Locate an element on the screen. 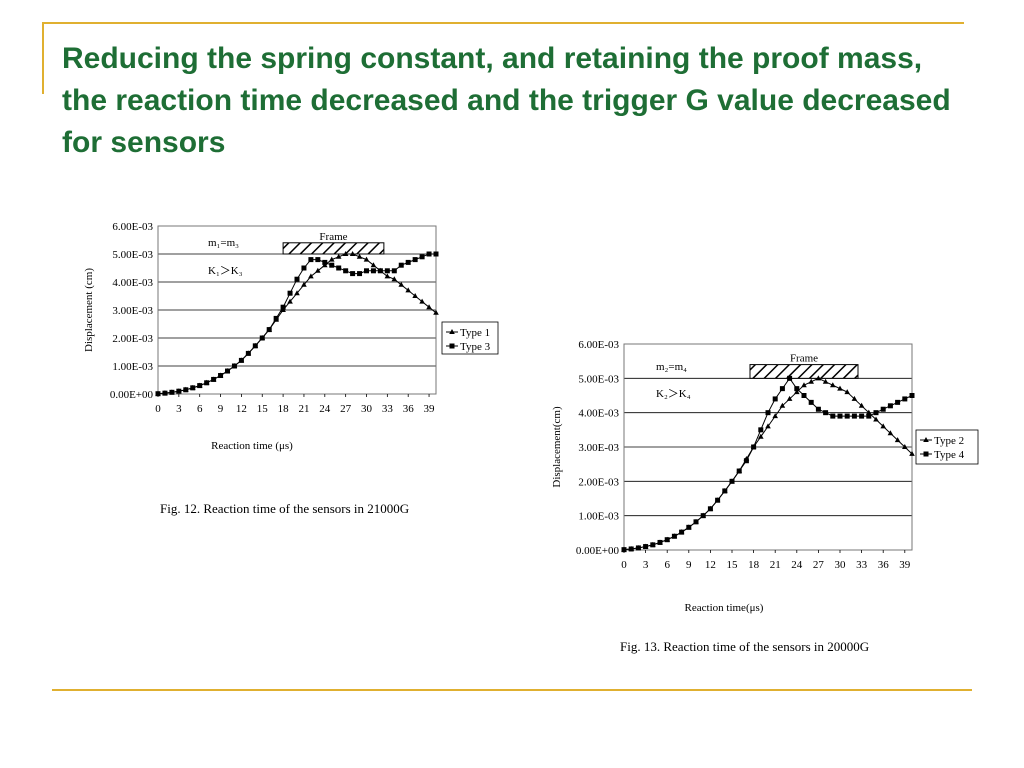 Image resolution: width=1024 pixels, height=768 pixels. spring-constant-label: K₁＞K₃ is located at coordinates (225, 271).